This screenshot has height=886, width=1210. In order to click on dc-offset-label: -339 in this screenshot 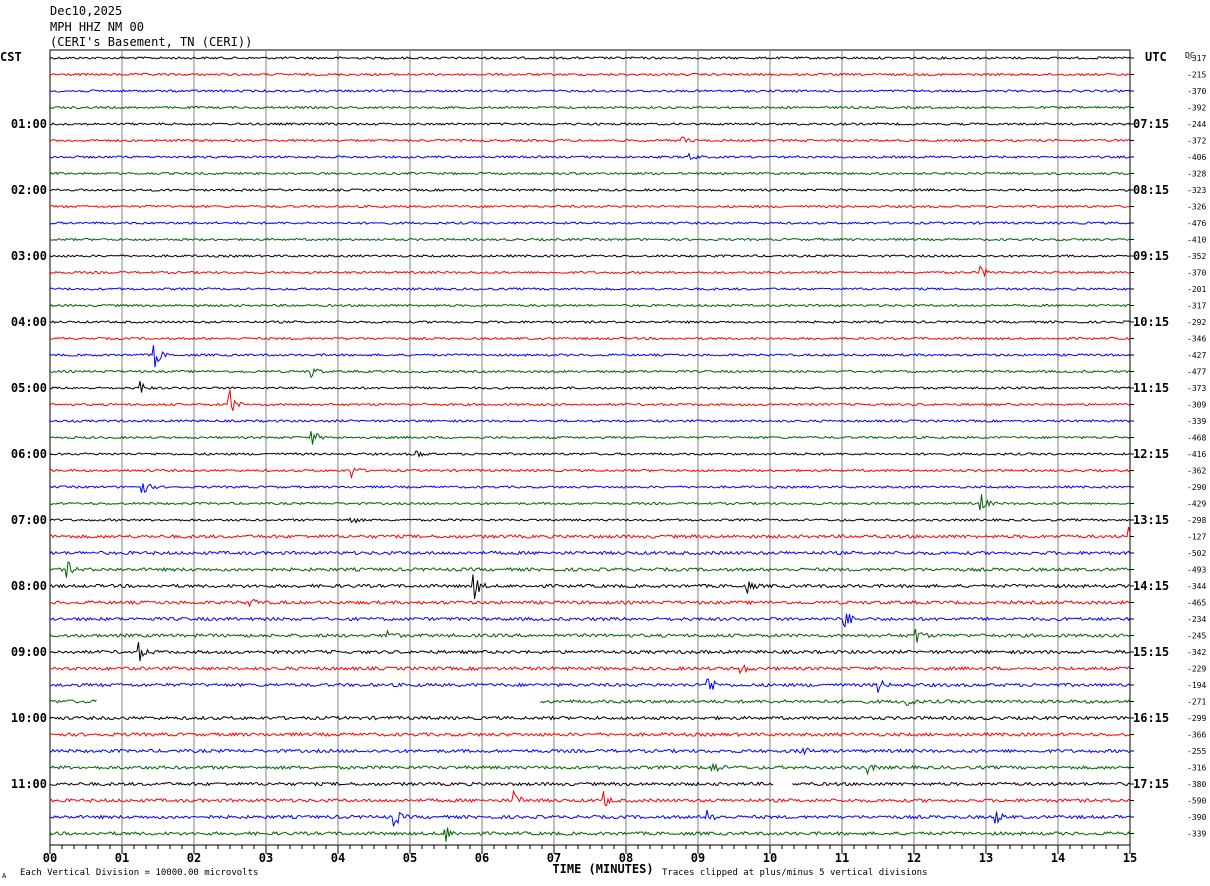, I will do `click(1196, 834)`.